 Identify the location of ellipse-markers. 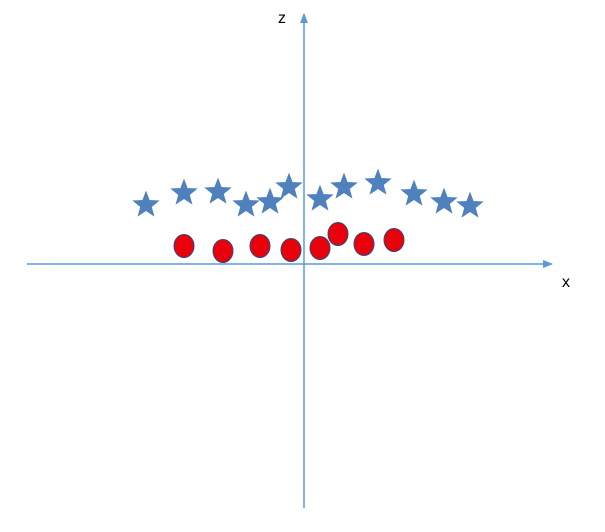
(289, 242).